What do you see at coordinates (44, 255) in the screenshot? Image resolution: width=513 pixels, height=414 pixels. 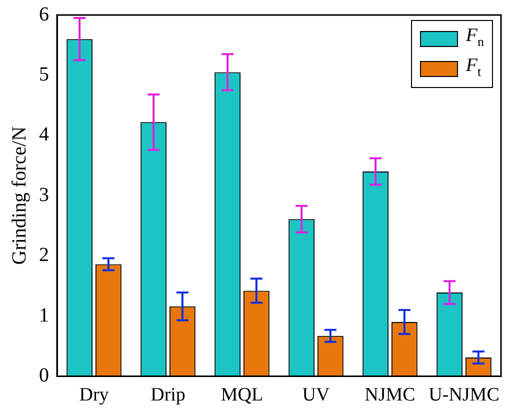 I see `y-tick-label: 2` at bounding box center [44, 255].